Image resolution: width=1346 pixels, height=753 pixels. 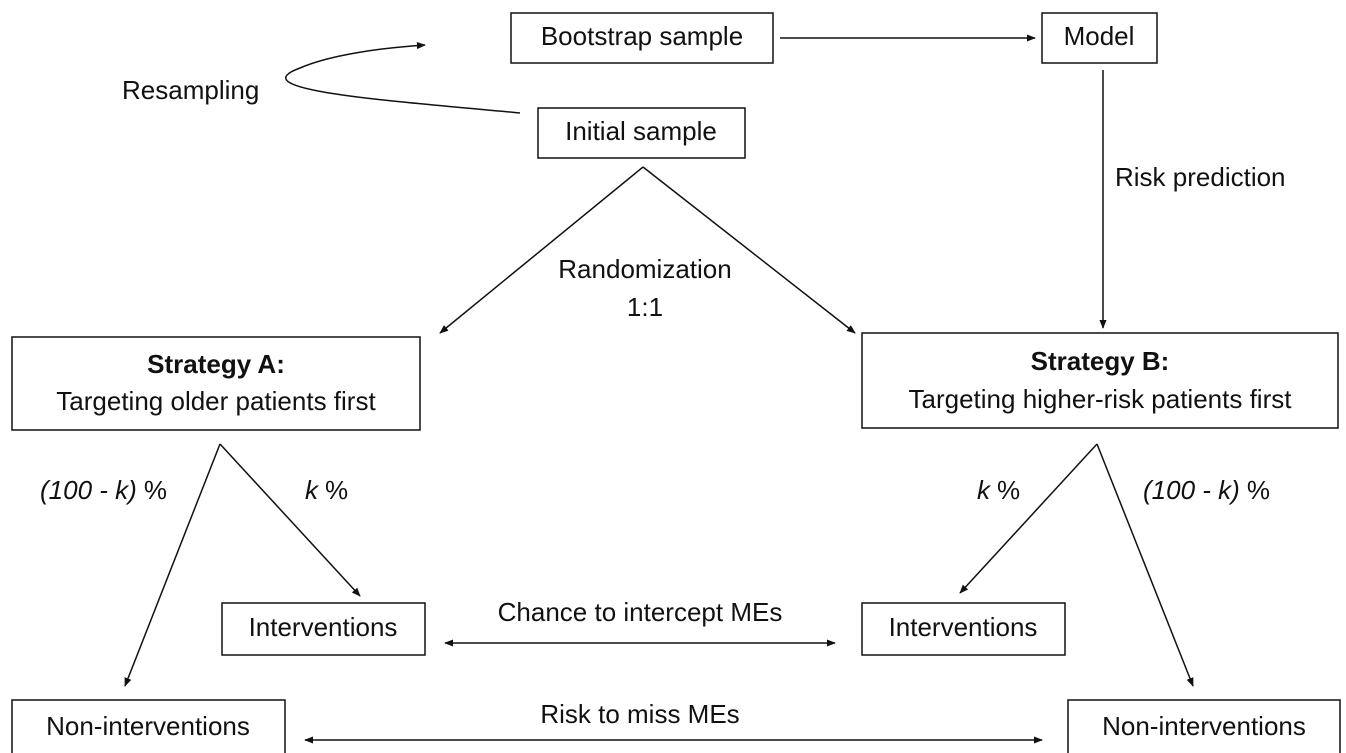 What do you see at coordinates (216, 364) in the screenshot?
I see `node-title: Strategy A:` at bounding box center [216, 364].